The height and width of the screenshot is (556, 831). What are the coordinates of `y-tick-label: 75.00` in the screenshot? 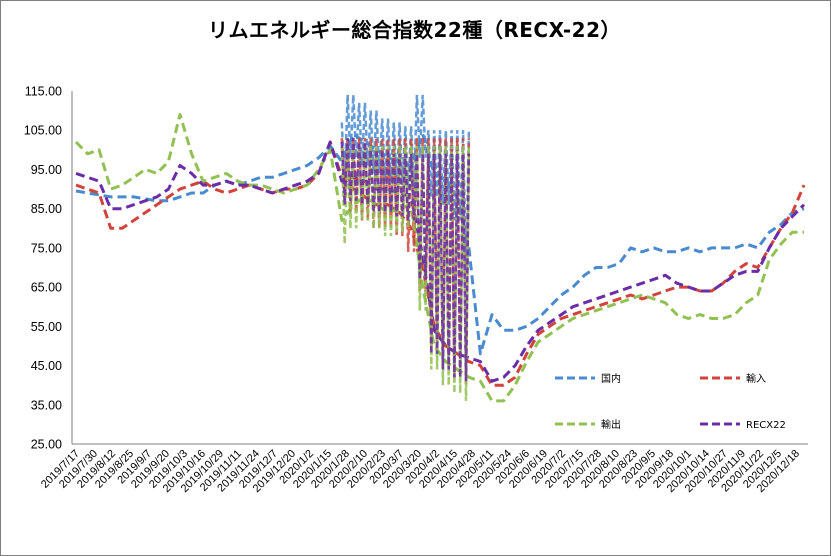 It's located at (46, 248).